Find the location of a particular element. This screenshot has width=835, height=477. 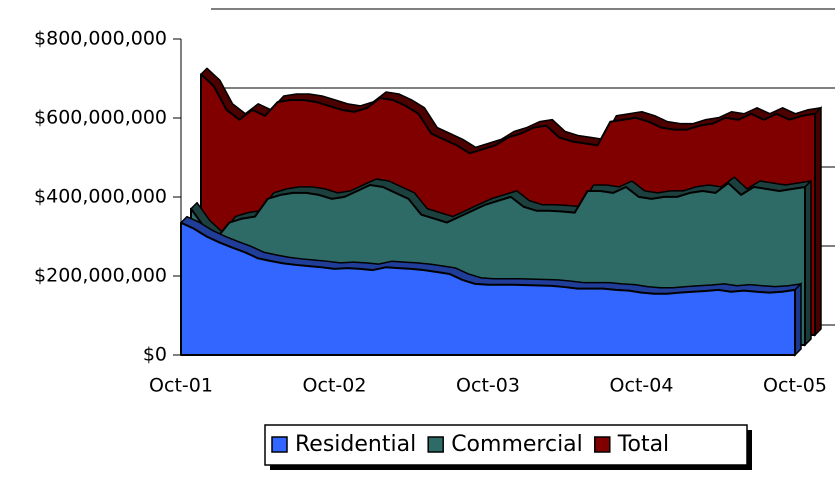

y-tick-label: $400,000,000 is located at coordinates (100, 197).